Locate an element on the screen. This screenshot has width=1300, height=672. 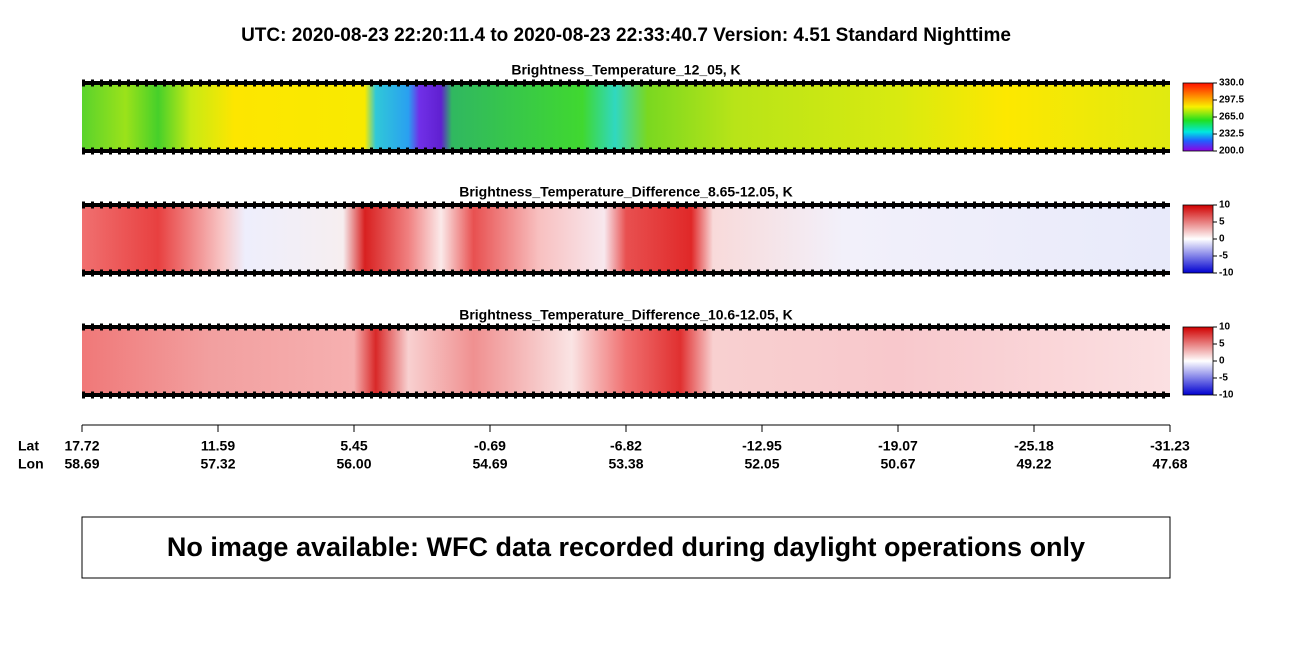
lat-value: -25.18 is located at coordinates (1034, 446).